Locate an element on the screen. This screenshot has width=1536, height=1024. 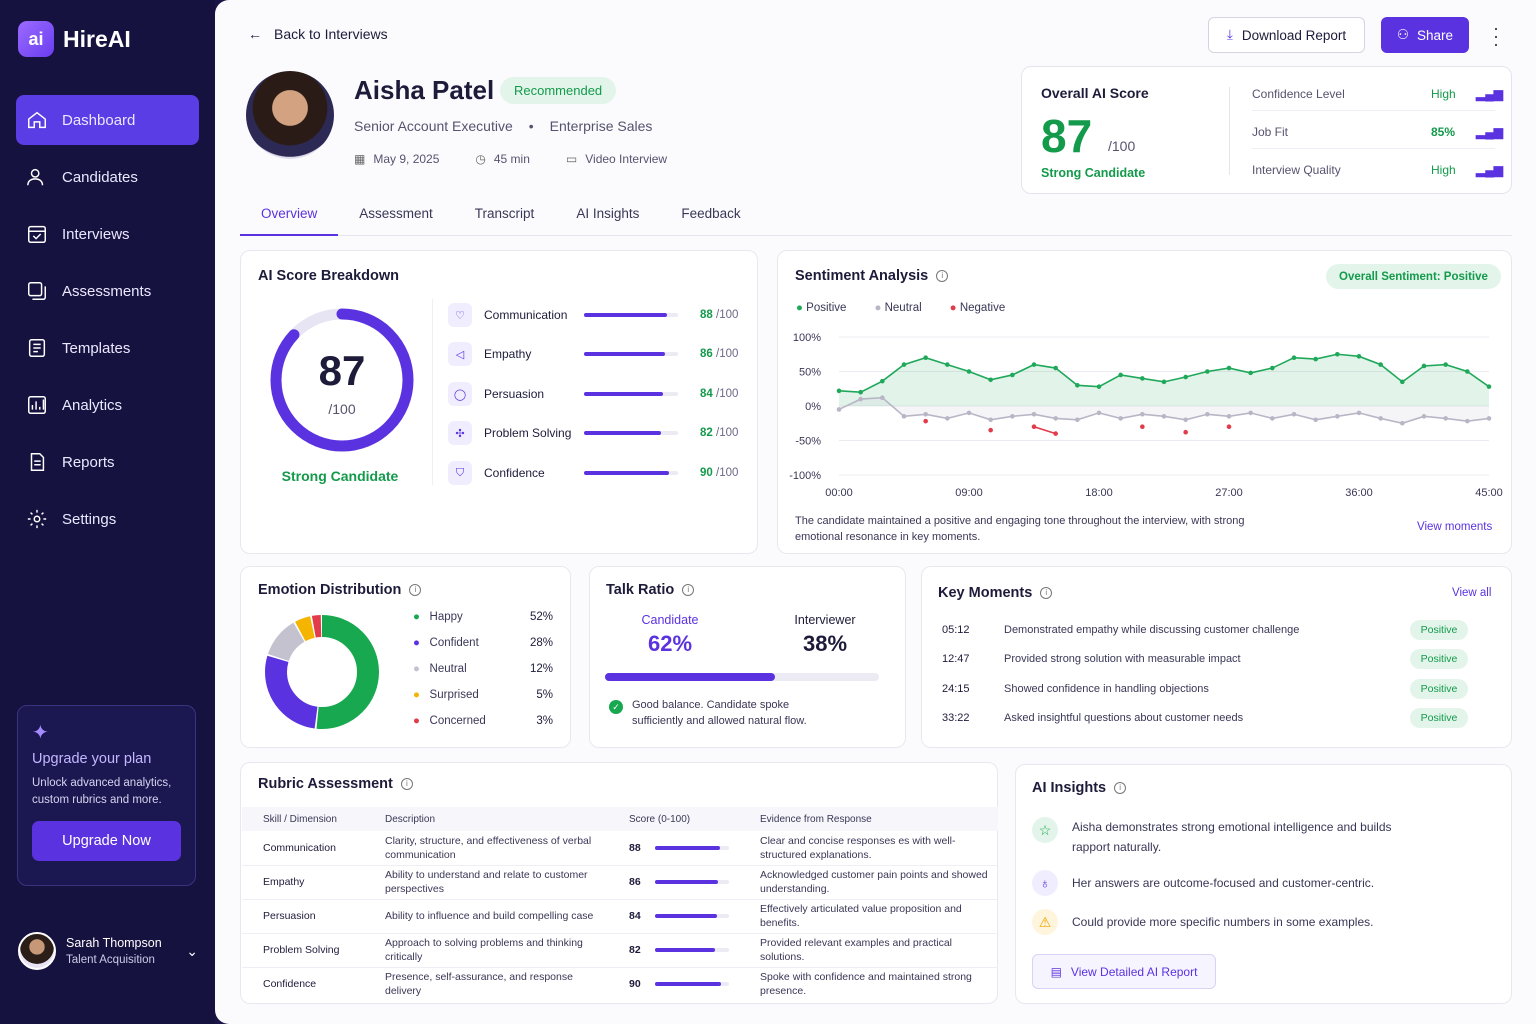
chevron-down-icon: ⌄ is located at coordinates (192, 950).